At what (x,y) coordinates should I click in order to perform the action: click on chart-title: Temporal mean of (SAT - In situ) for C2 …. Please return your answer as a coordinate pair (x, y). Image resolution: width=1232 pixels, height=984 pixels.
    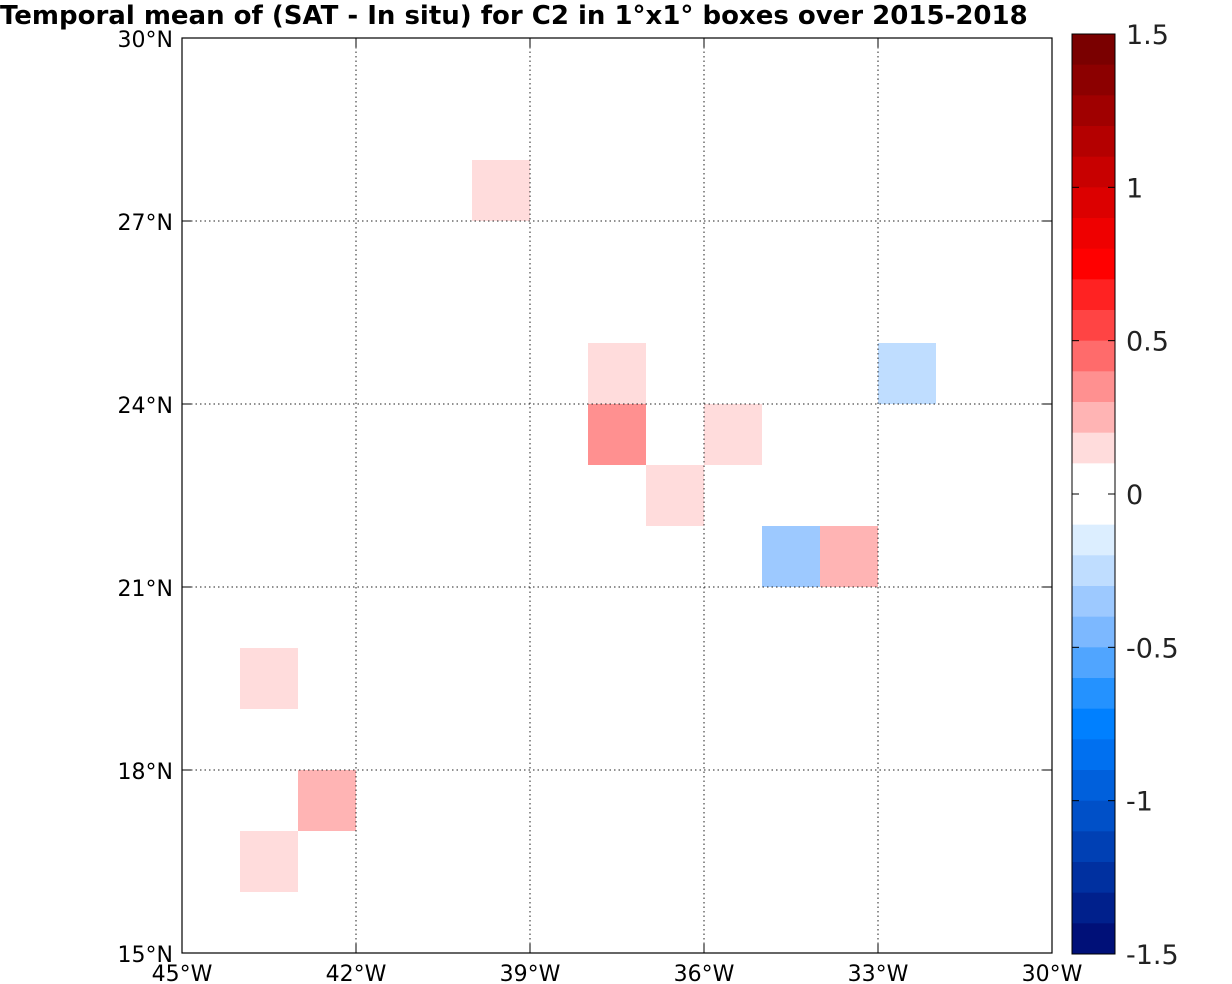
    Looking at the image, I should click on (514, 16).